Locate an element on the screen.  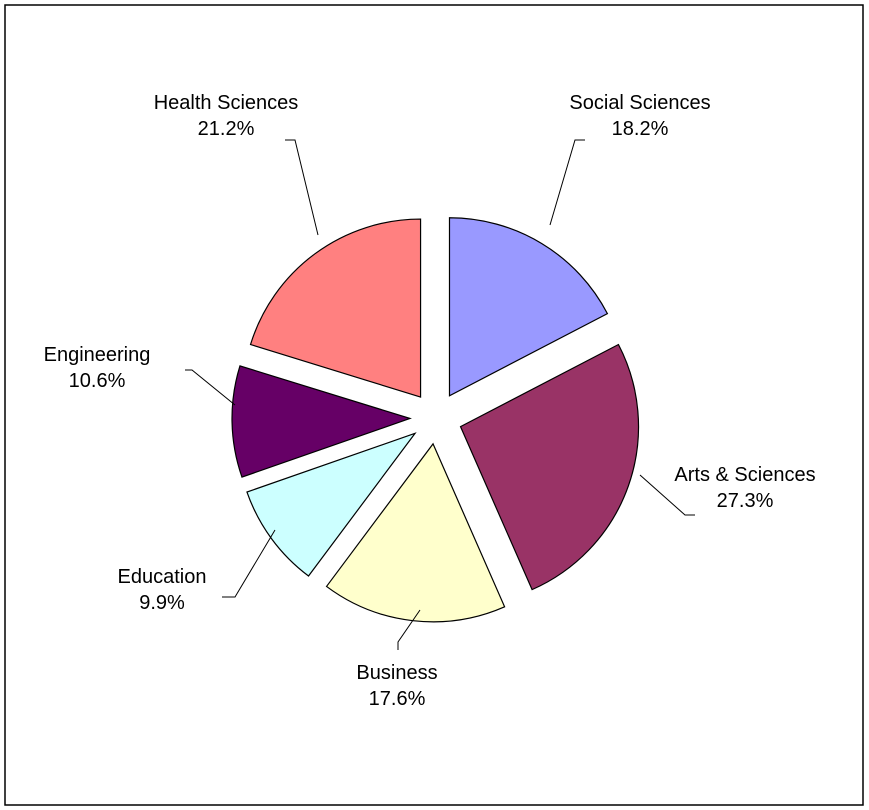
slice-value-label: 10.6% is located at coordinates (97, 381).